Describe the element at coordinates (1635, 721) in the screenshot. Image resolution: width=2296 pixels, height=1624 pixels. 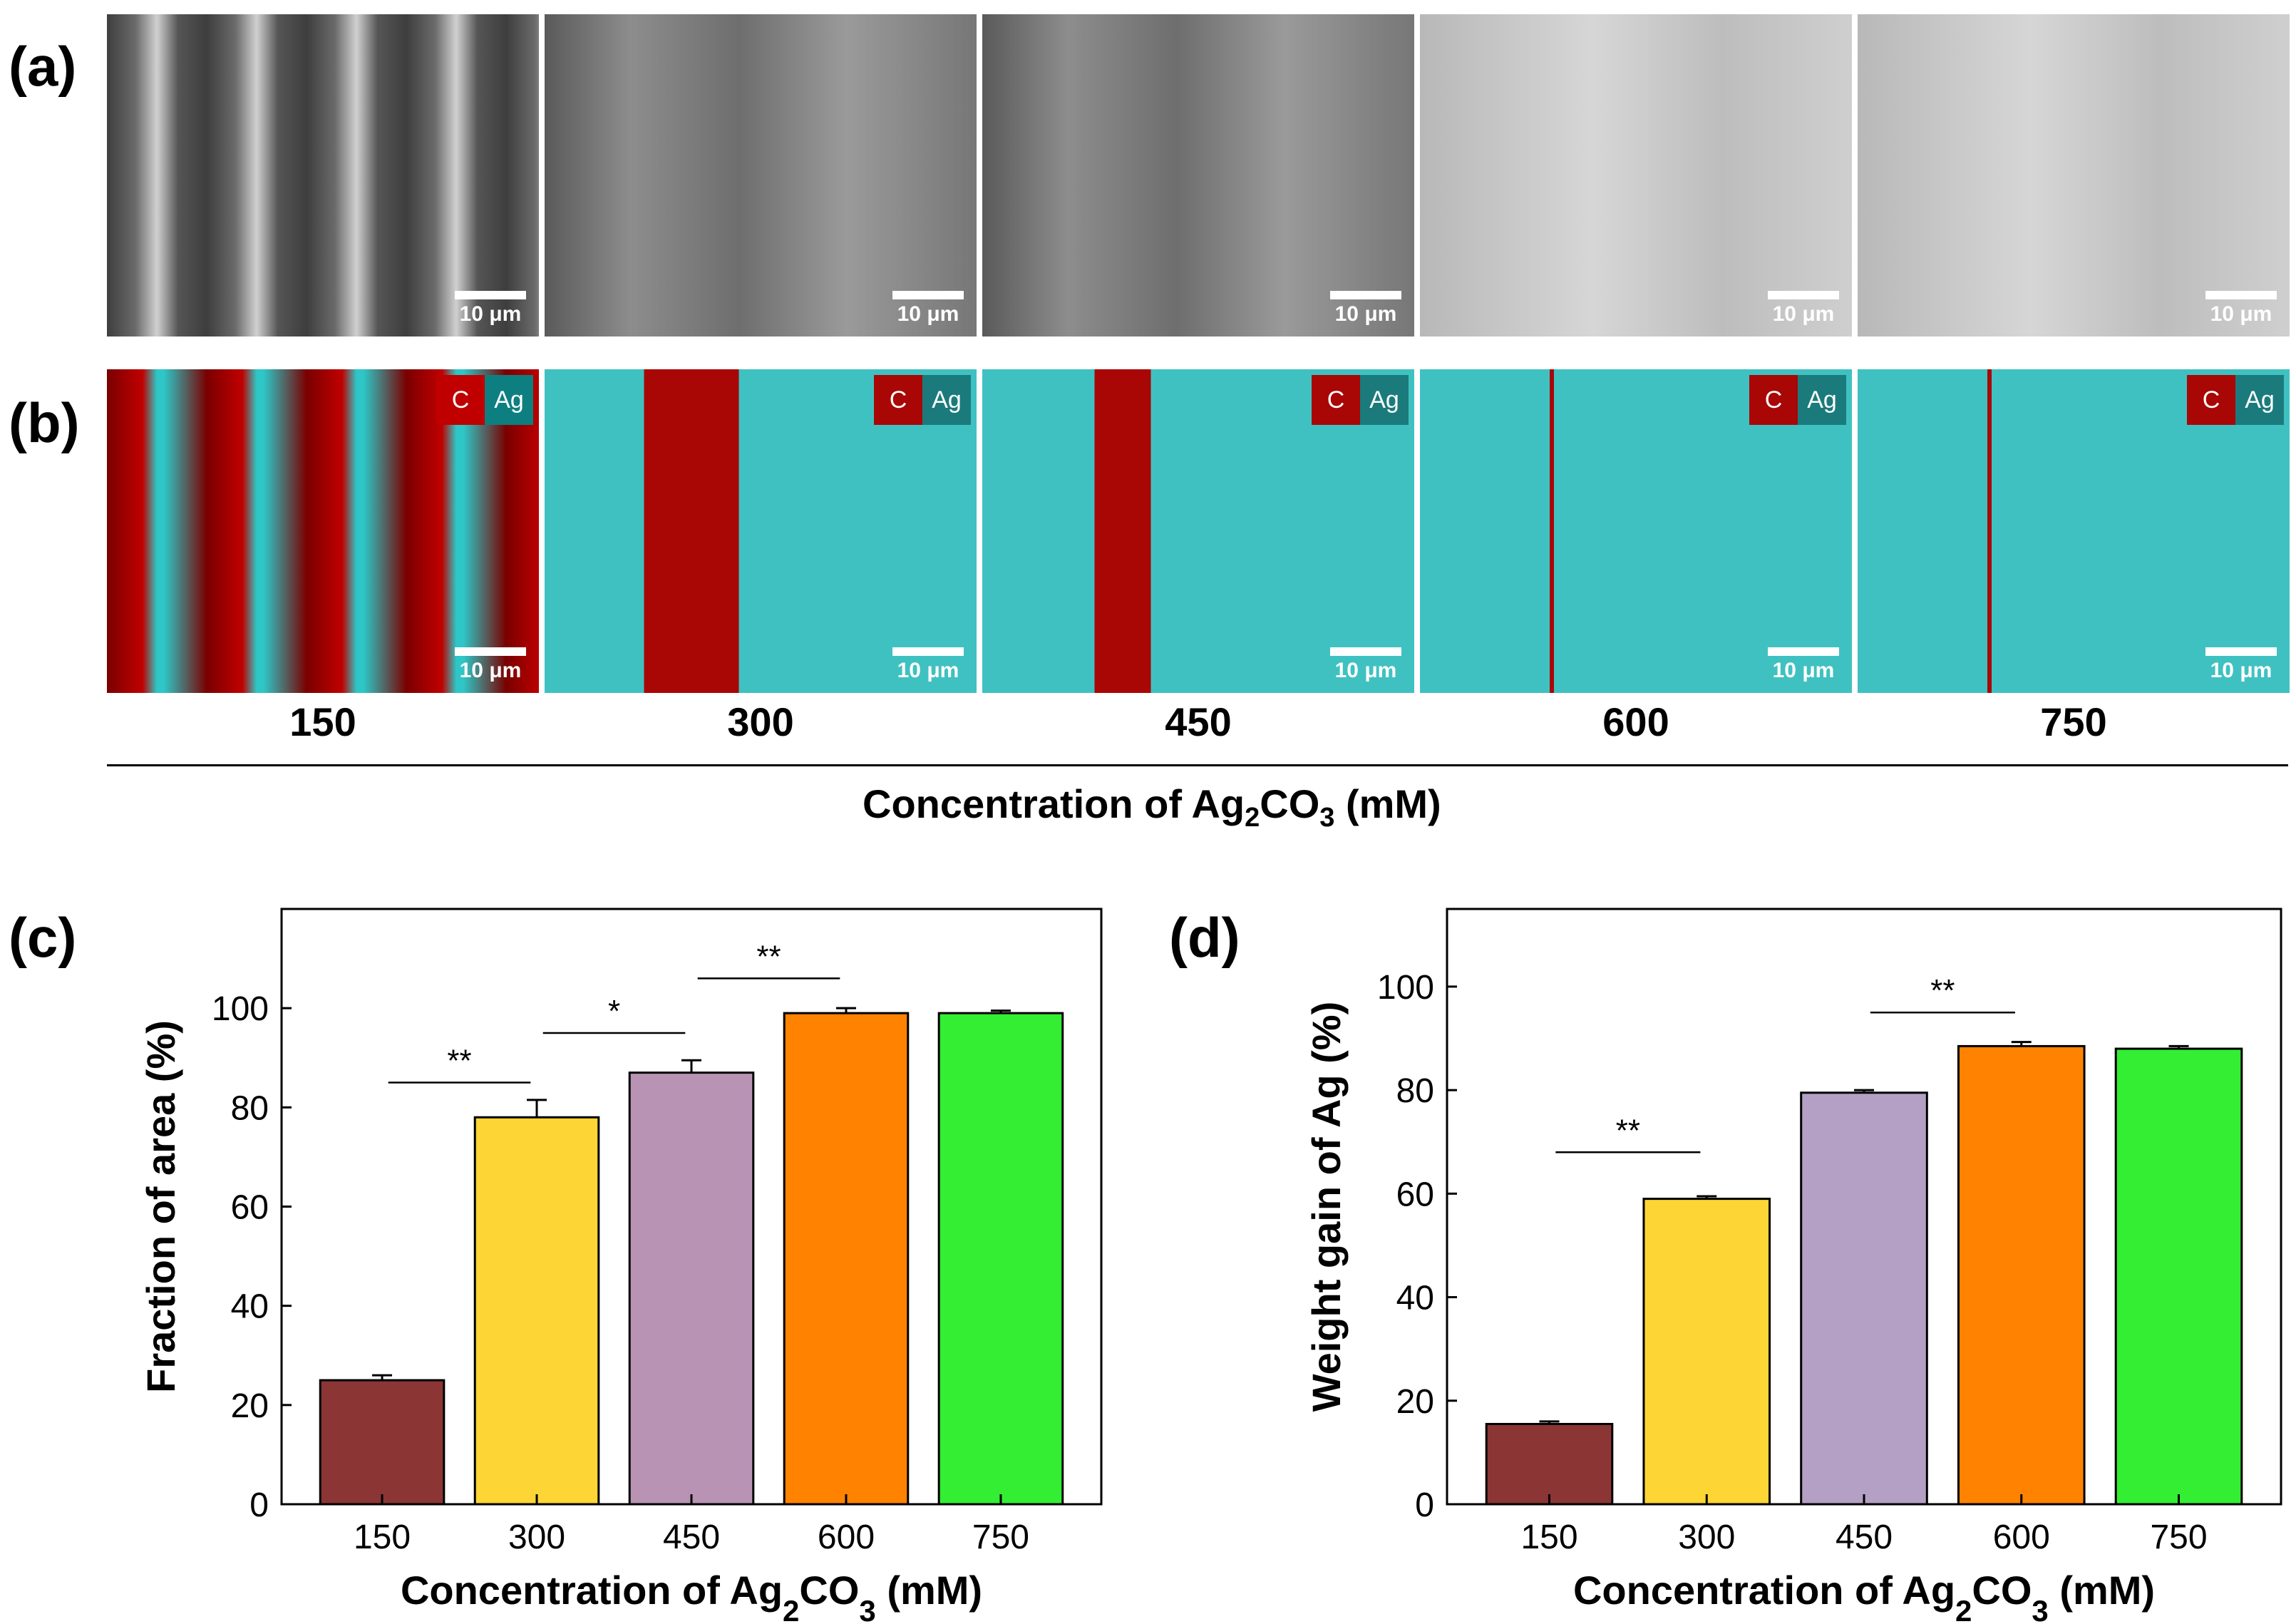
I see `concentration-label: 600` at that location.